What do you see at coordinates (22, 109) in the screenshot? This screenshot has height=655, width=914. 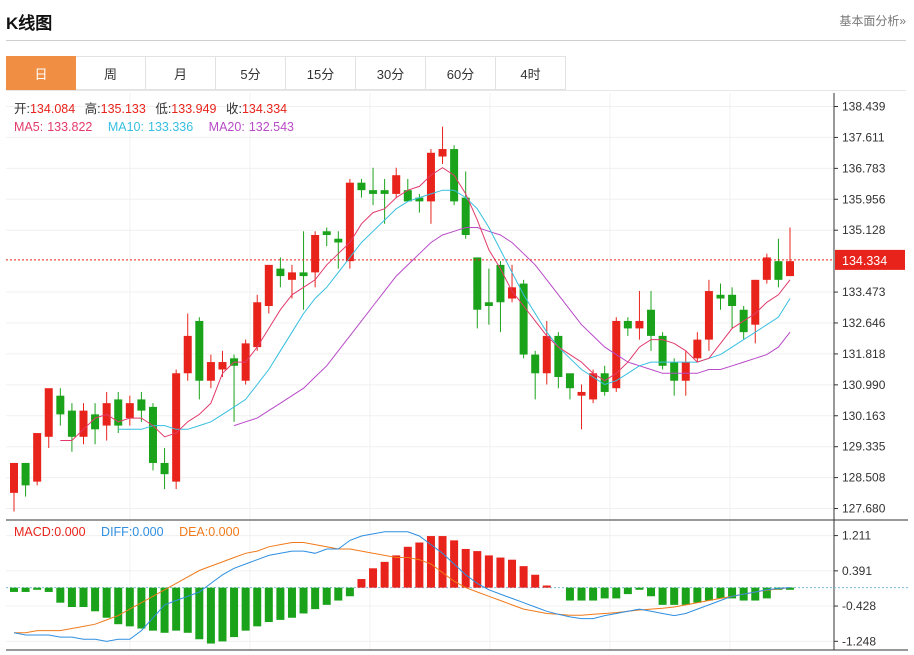 I see `open-label: 开:` at bounding box center [22, 109].